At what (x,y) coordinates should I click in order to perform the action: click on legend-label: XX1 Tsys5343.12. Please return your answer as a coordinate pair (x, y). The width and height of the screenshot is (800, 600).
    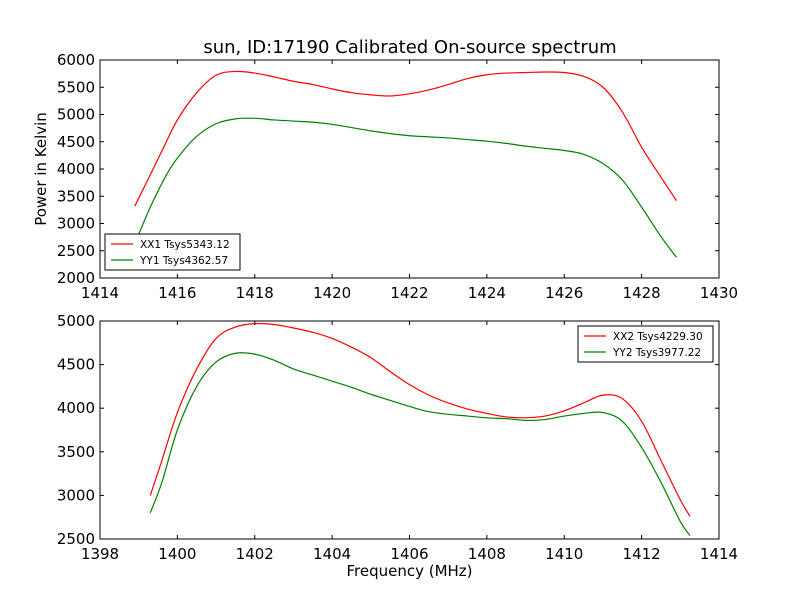
    Looking at the image, I should click on (185, 245).